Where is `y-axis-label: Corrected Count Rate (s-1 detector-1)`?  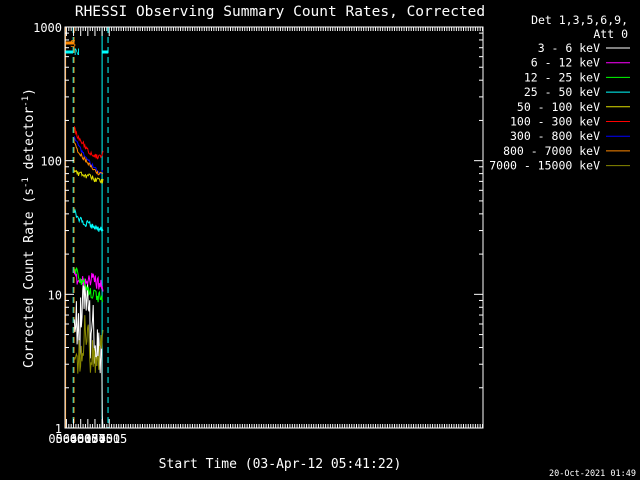
y-axis-label: Corrected Count Rate (s-1 detector-1) is located at coordinates (29, 228).